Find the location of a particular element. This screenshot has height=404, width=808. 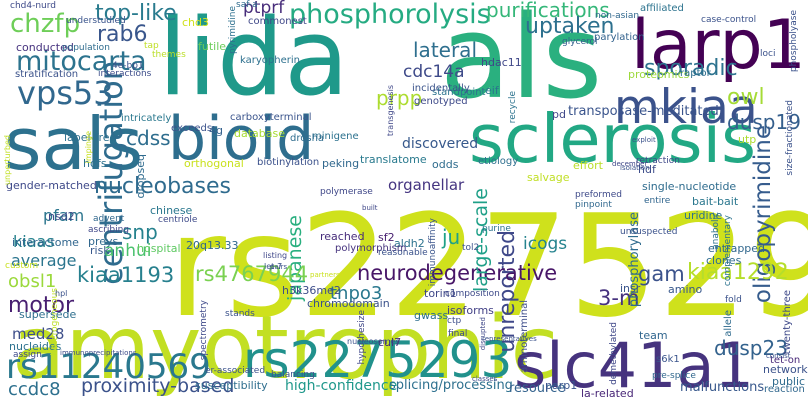

word-uptaken: uptaken is located at coordinates (570, 26).